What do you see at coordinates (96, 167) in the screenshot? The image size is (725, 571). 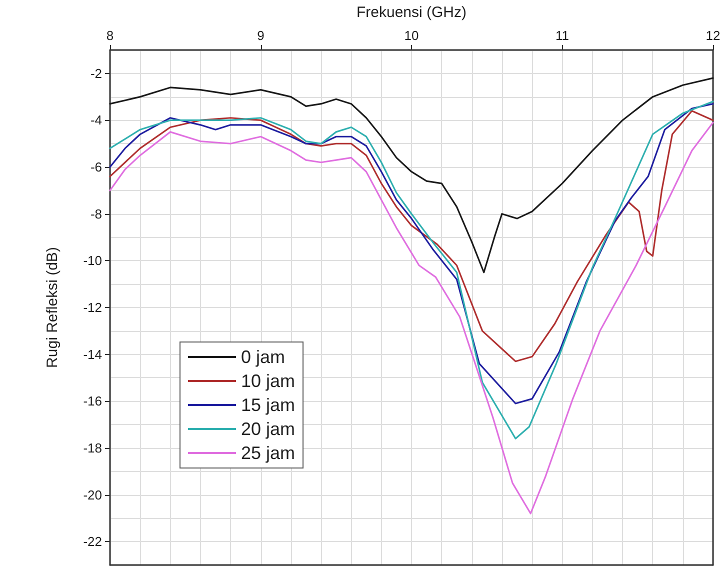 I see `y-tick-label: -6` at bounding box center [96, 167].